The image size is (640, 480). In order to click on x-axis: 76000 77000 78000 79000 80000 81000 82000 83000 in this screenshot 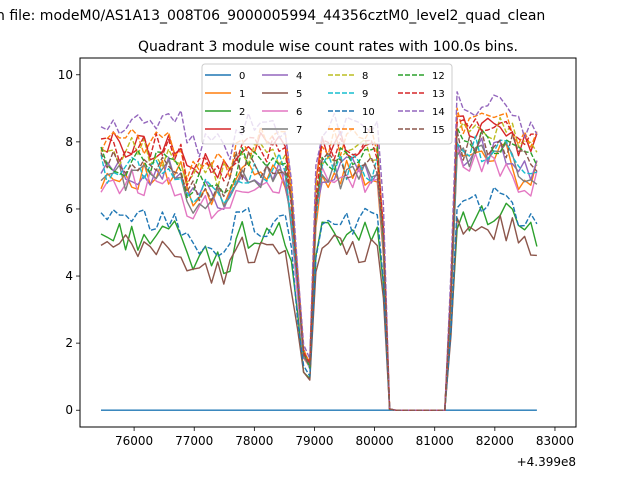, I will do `click(344, 437)`.